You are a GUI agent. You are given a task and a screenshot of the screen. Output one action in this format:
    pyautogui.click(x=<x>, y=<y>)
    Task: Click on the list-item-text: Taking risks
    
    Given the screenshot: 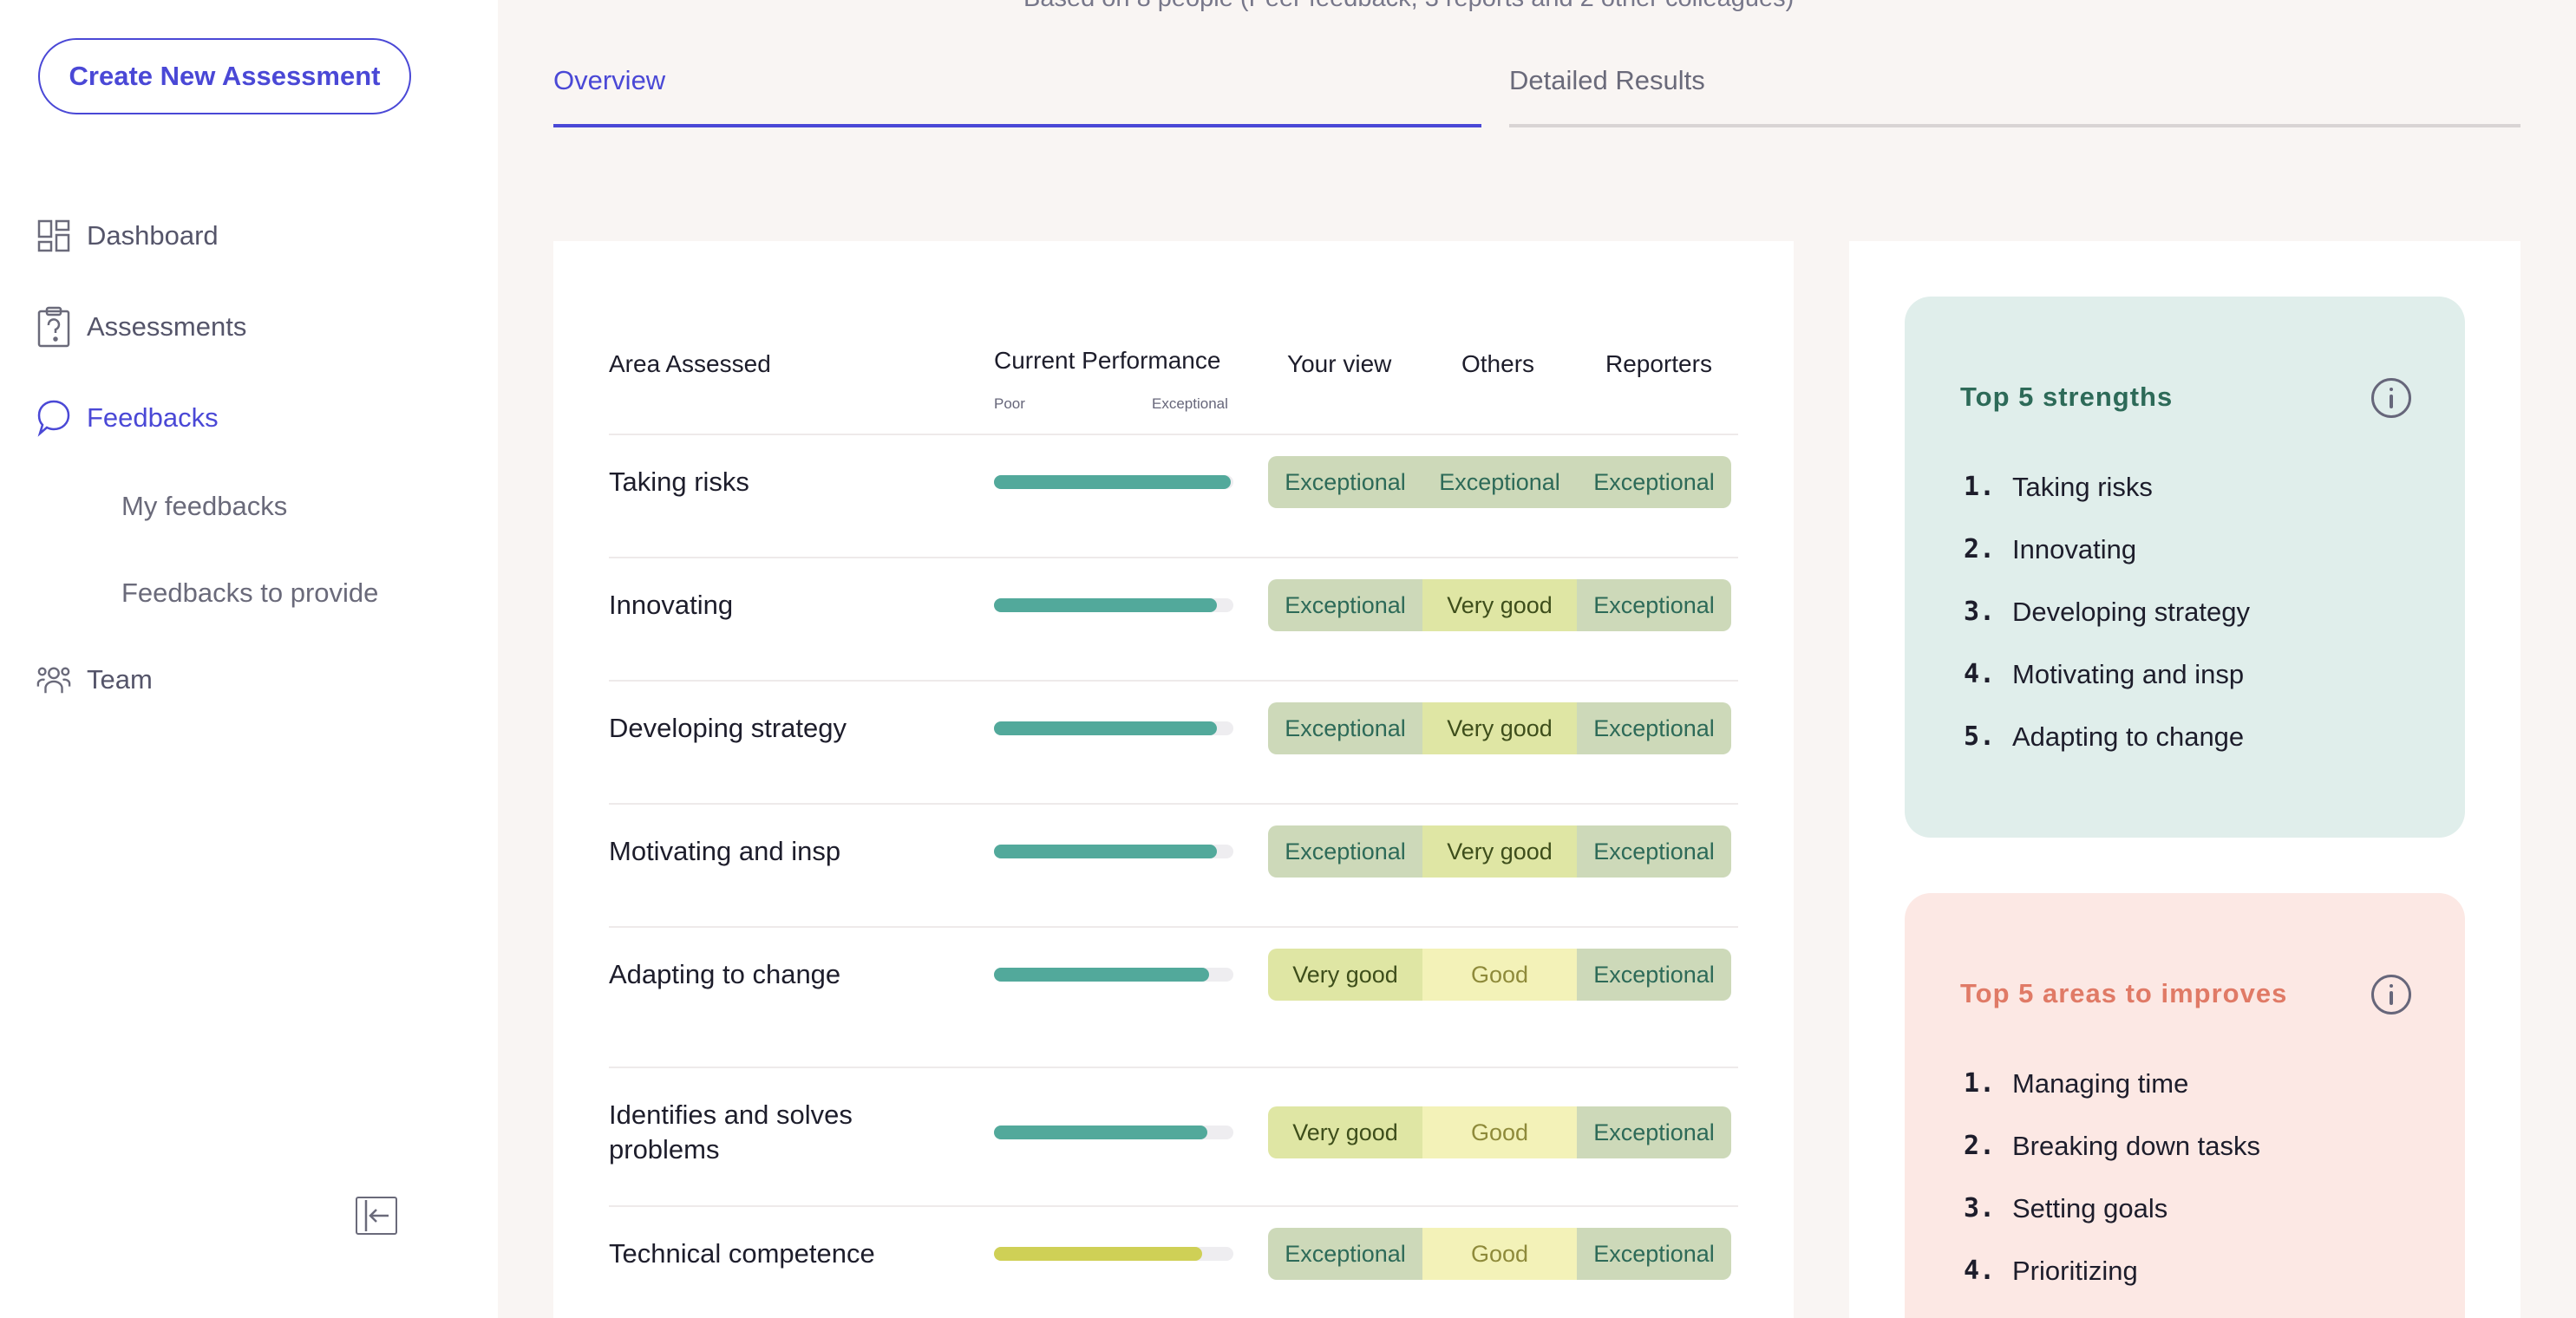 What is the action you would take?
    pyautogui.click(x=2082, y=487)
    